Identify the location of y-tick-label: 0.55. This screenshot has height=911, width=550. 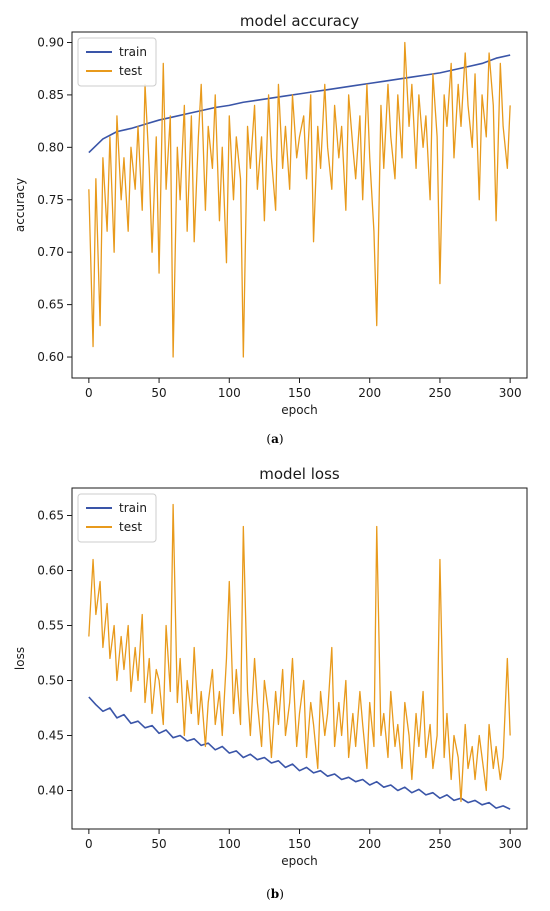
(50, 626).